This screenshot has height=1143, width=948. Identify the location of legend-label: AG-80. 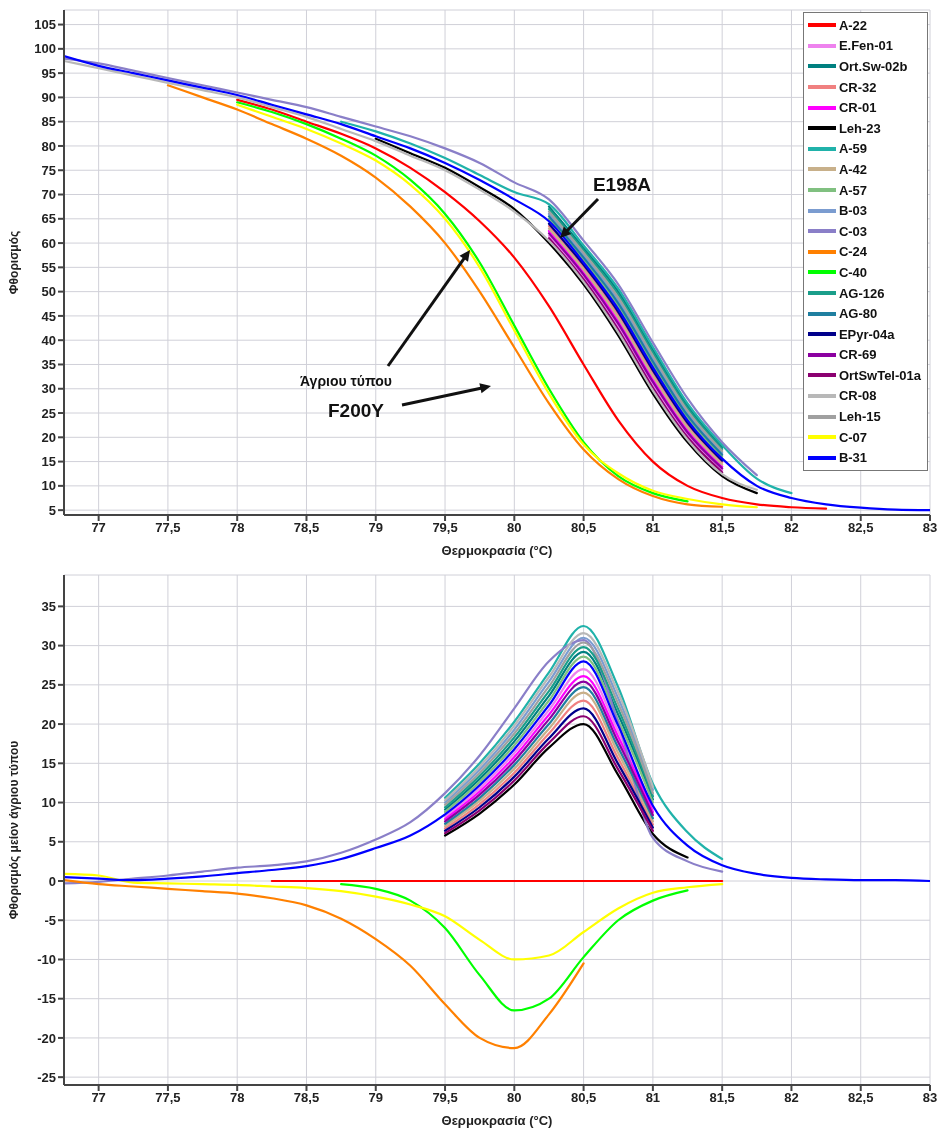
(858, 314).